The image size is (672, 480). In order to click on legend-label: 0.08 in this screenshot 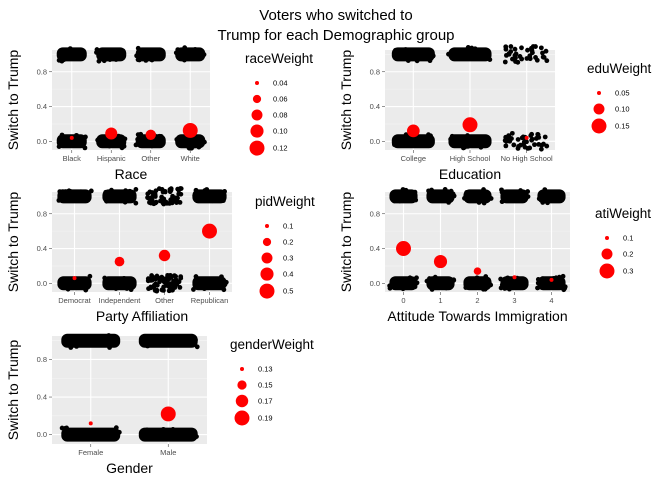, I will do `click(280, 115)`.